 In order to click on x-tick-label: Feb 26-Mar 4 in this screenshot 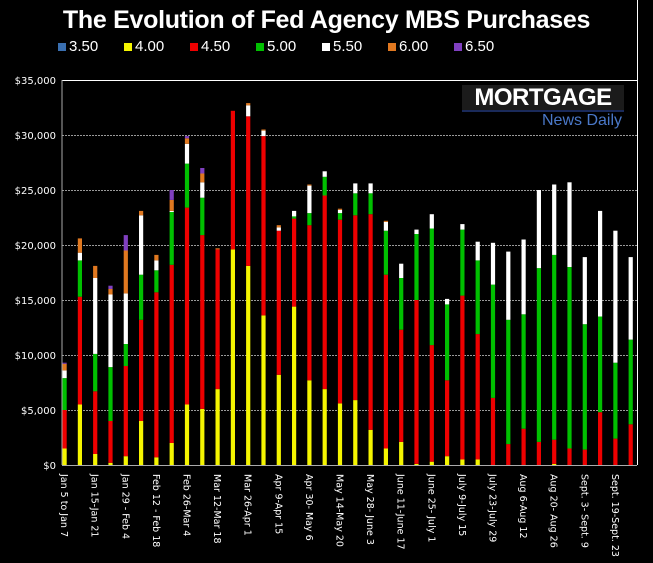, I will do `click(186, 505)`.